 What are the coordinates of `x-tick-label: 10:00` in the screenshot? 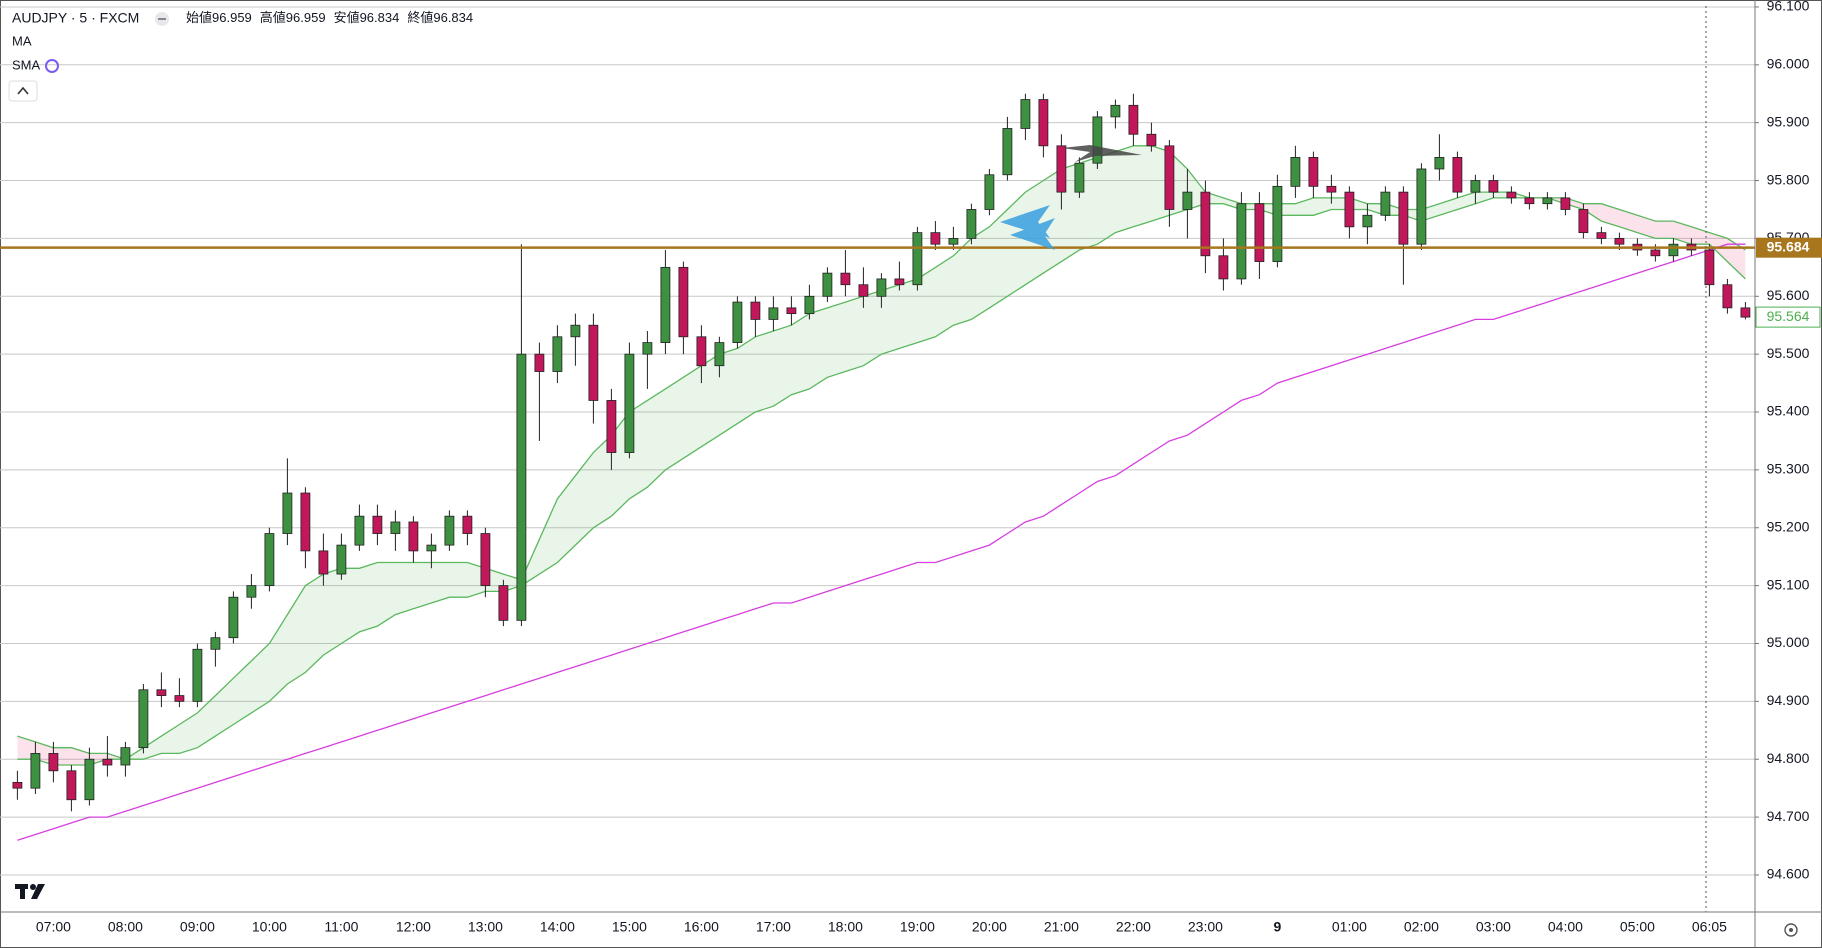 It's located at (269, 927).